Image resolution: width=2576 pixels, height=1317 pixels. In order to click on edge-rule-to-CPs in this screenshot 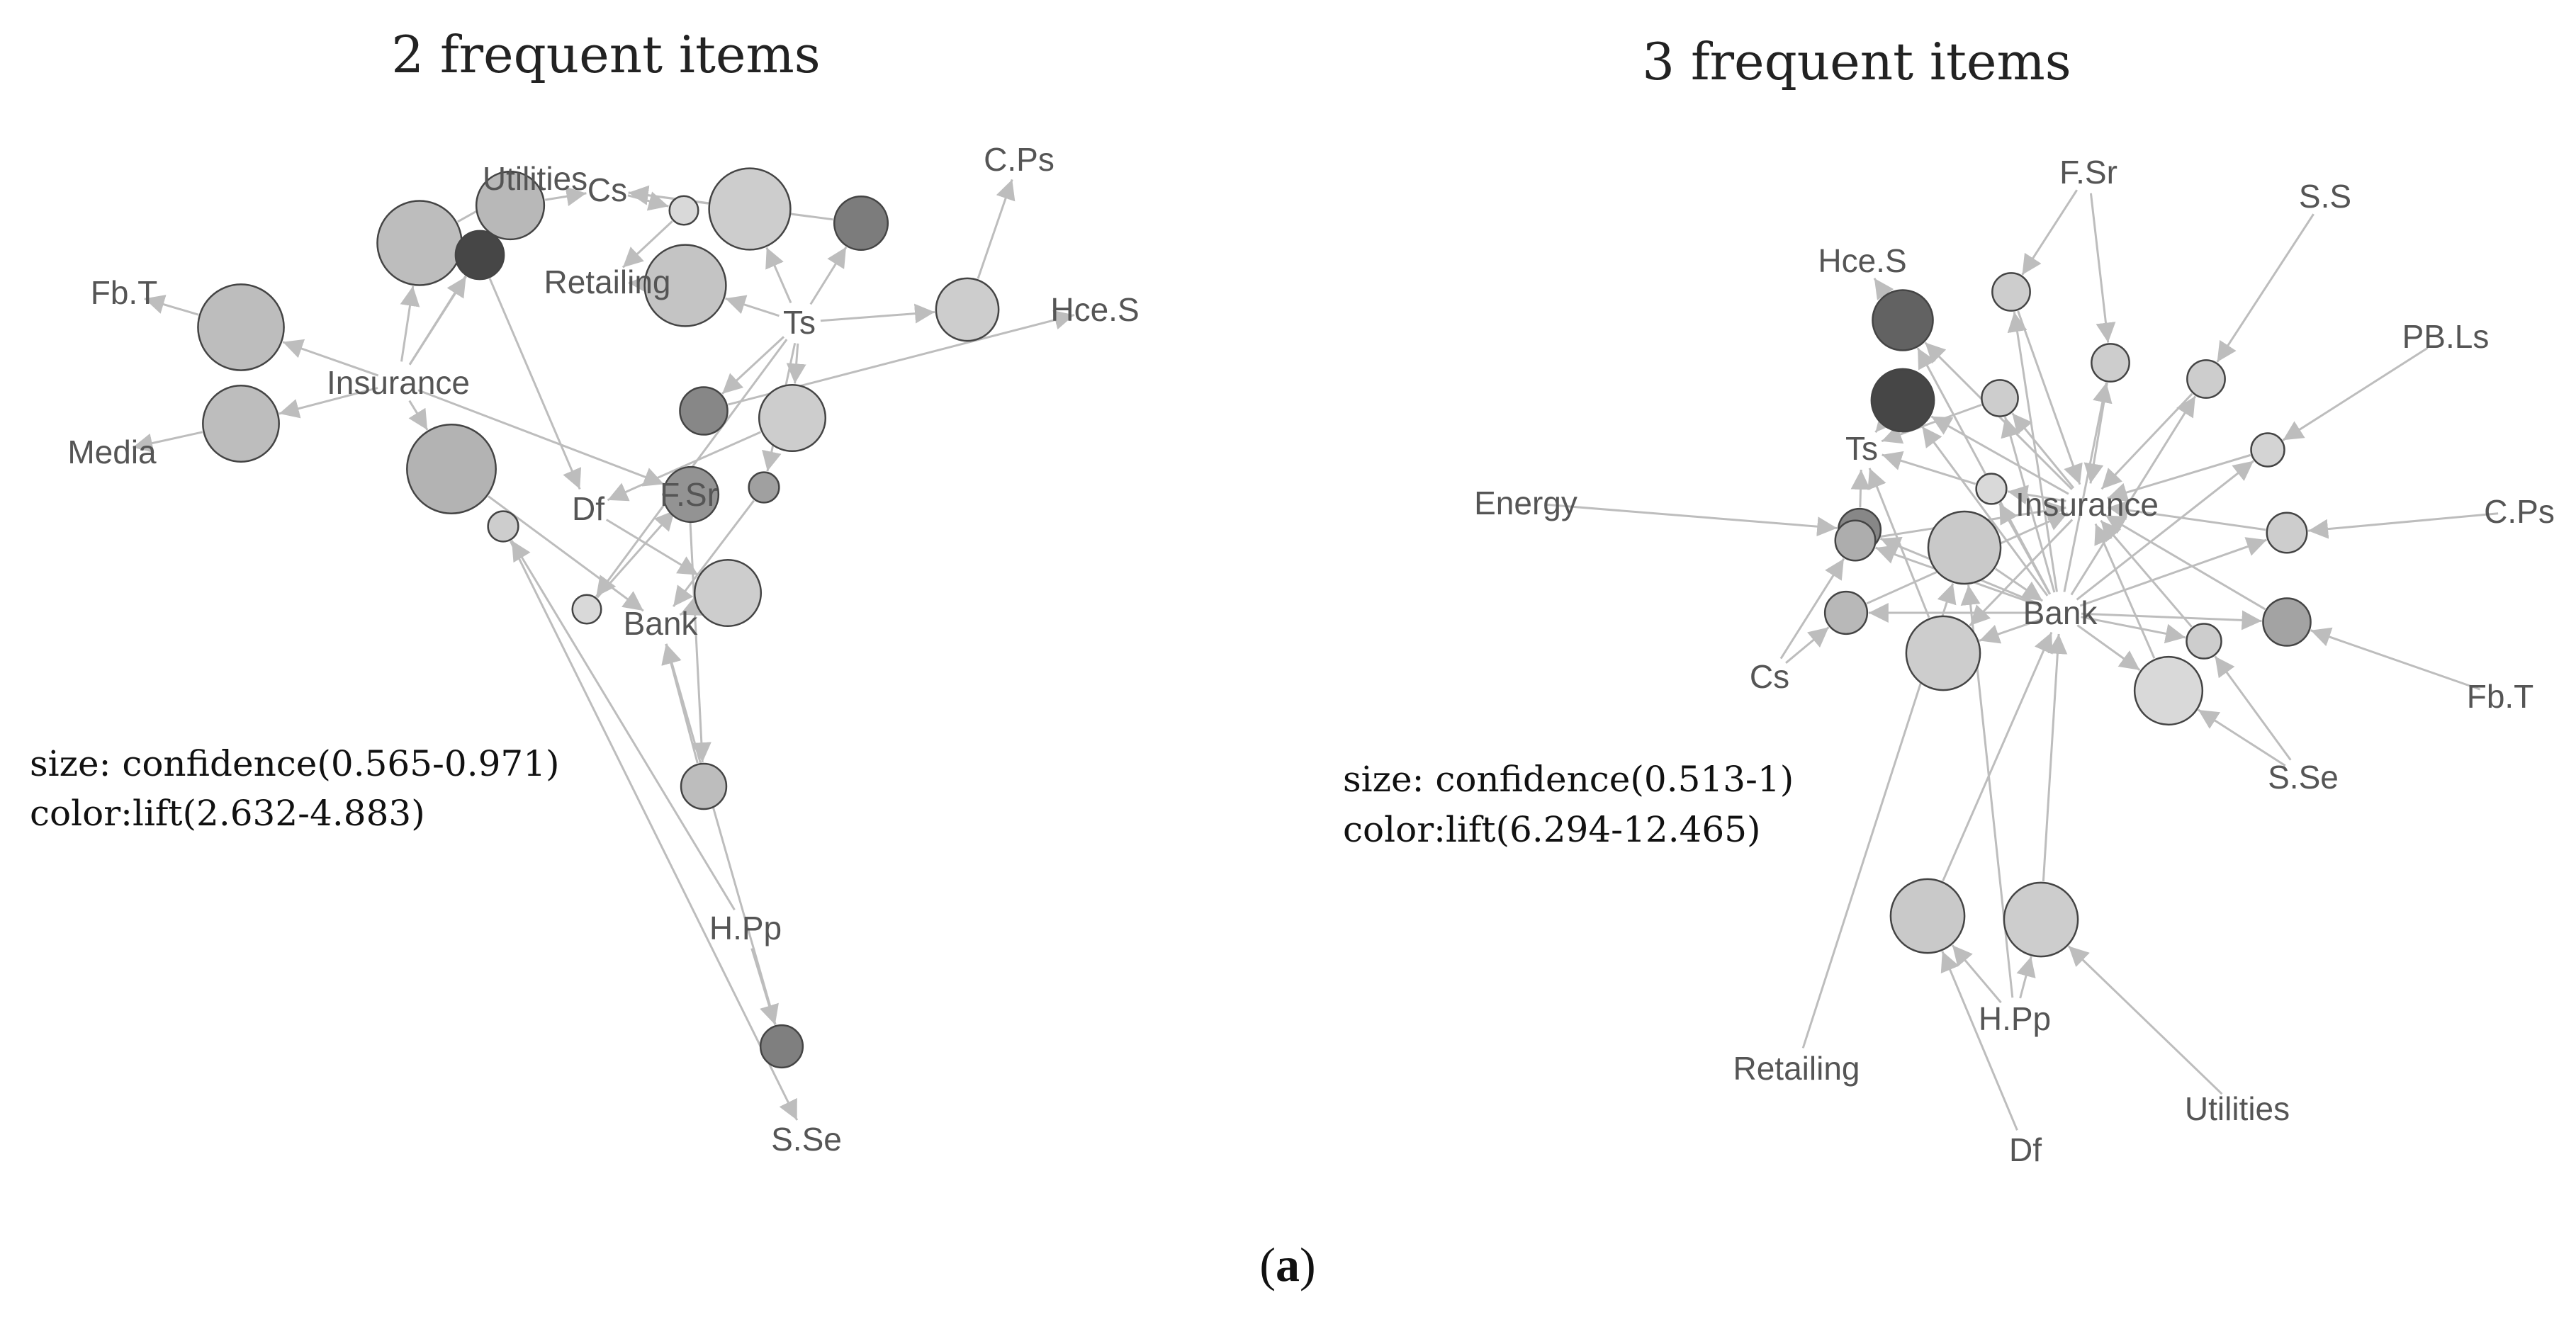, I will do `click(996, 229)`.